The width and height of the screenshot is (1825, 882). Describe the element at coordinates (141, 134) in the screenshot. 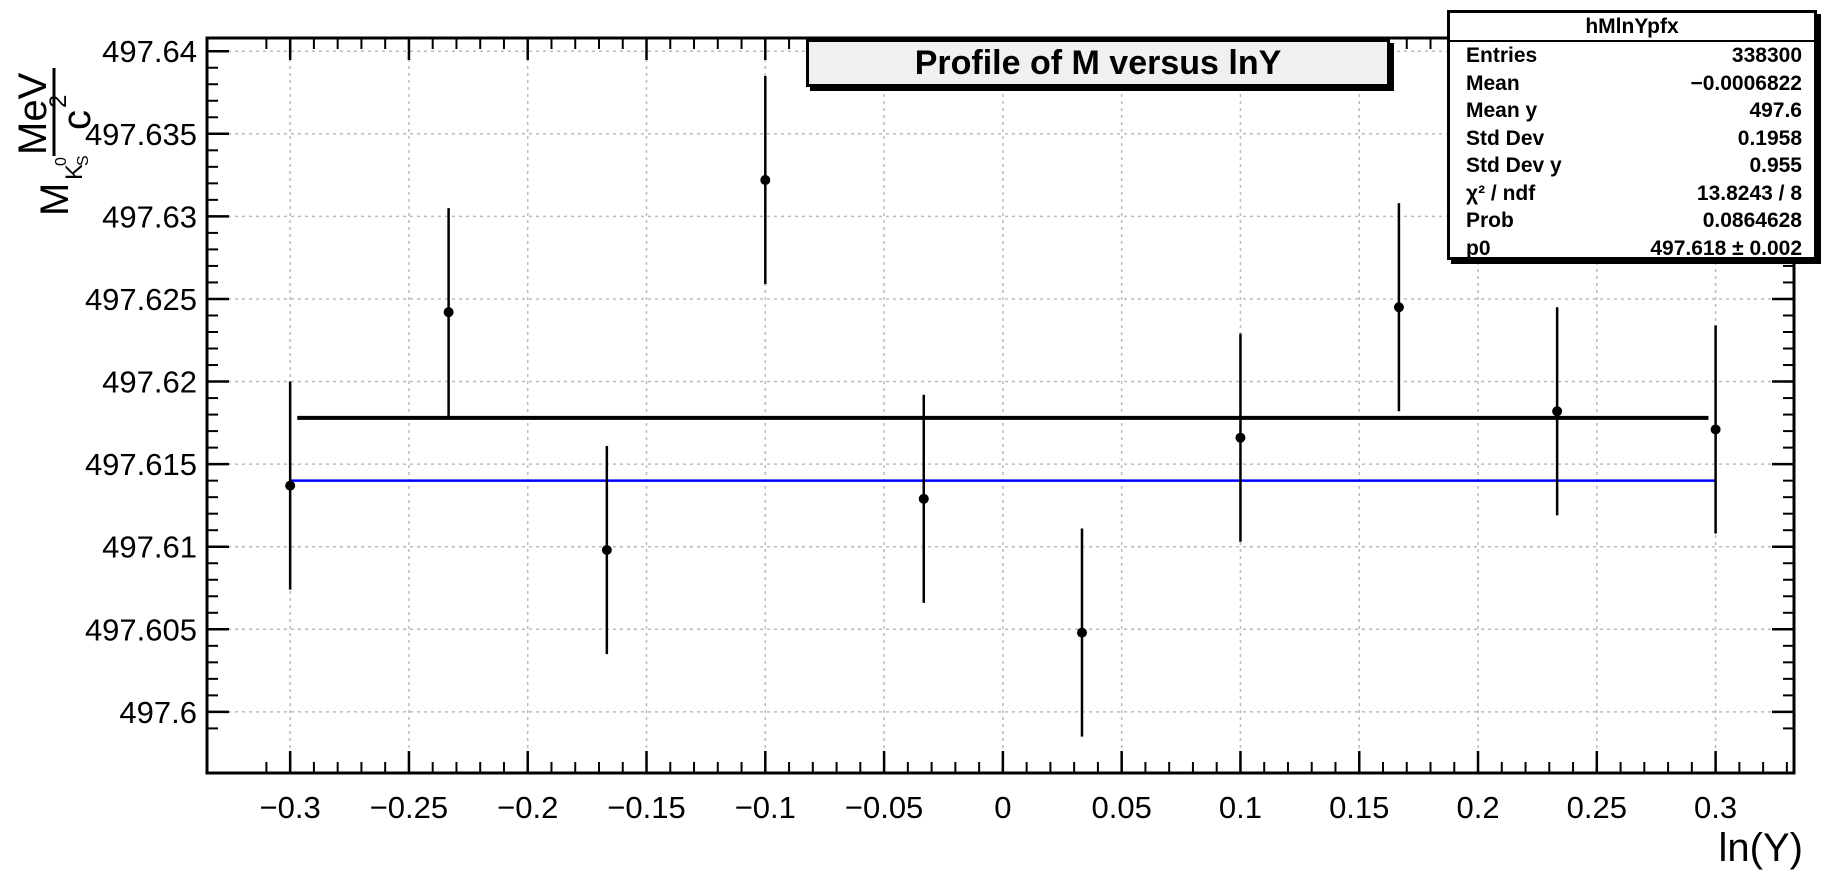

I see `y-tick-label: 497.635` at that location.